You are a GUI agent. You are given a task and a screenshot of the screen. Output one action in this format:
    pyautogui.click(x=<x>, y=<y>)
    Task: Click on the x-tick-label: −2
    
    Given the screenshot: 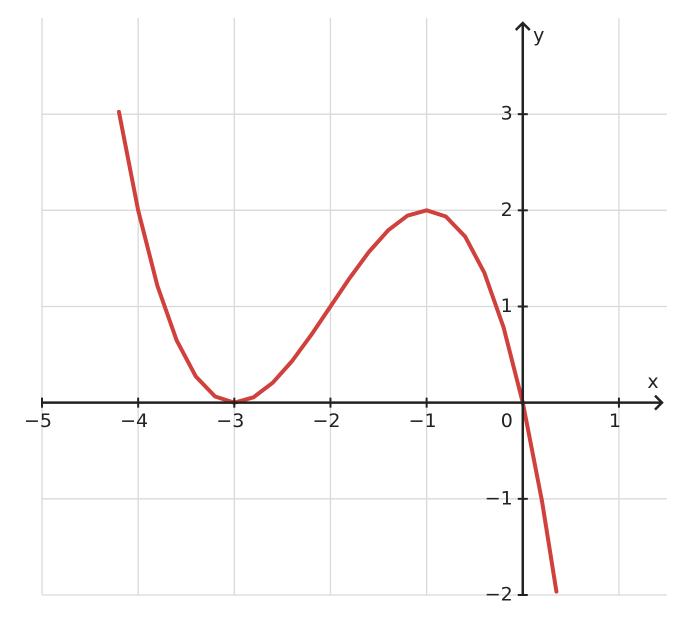 What is the action you would take?
    pyautogui.click(x=326, y=421)
    